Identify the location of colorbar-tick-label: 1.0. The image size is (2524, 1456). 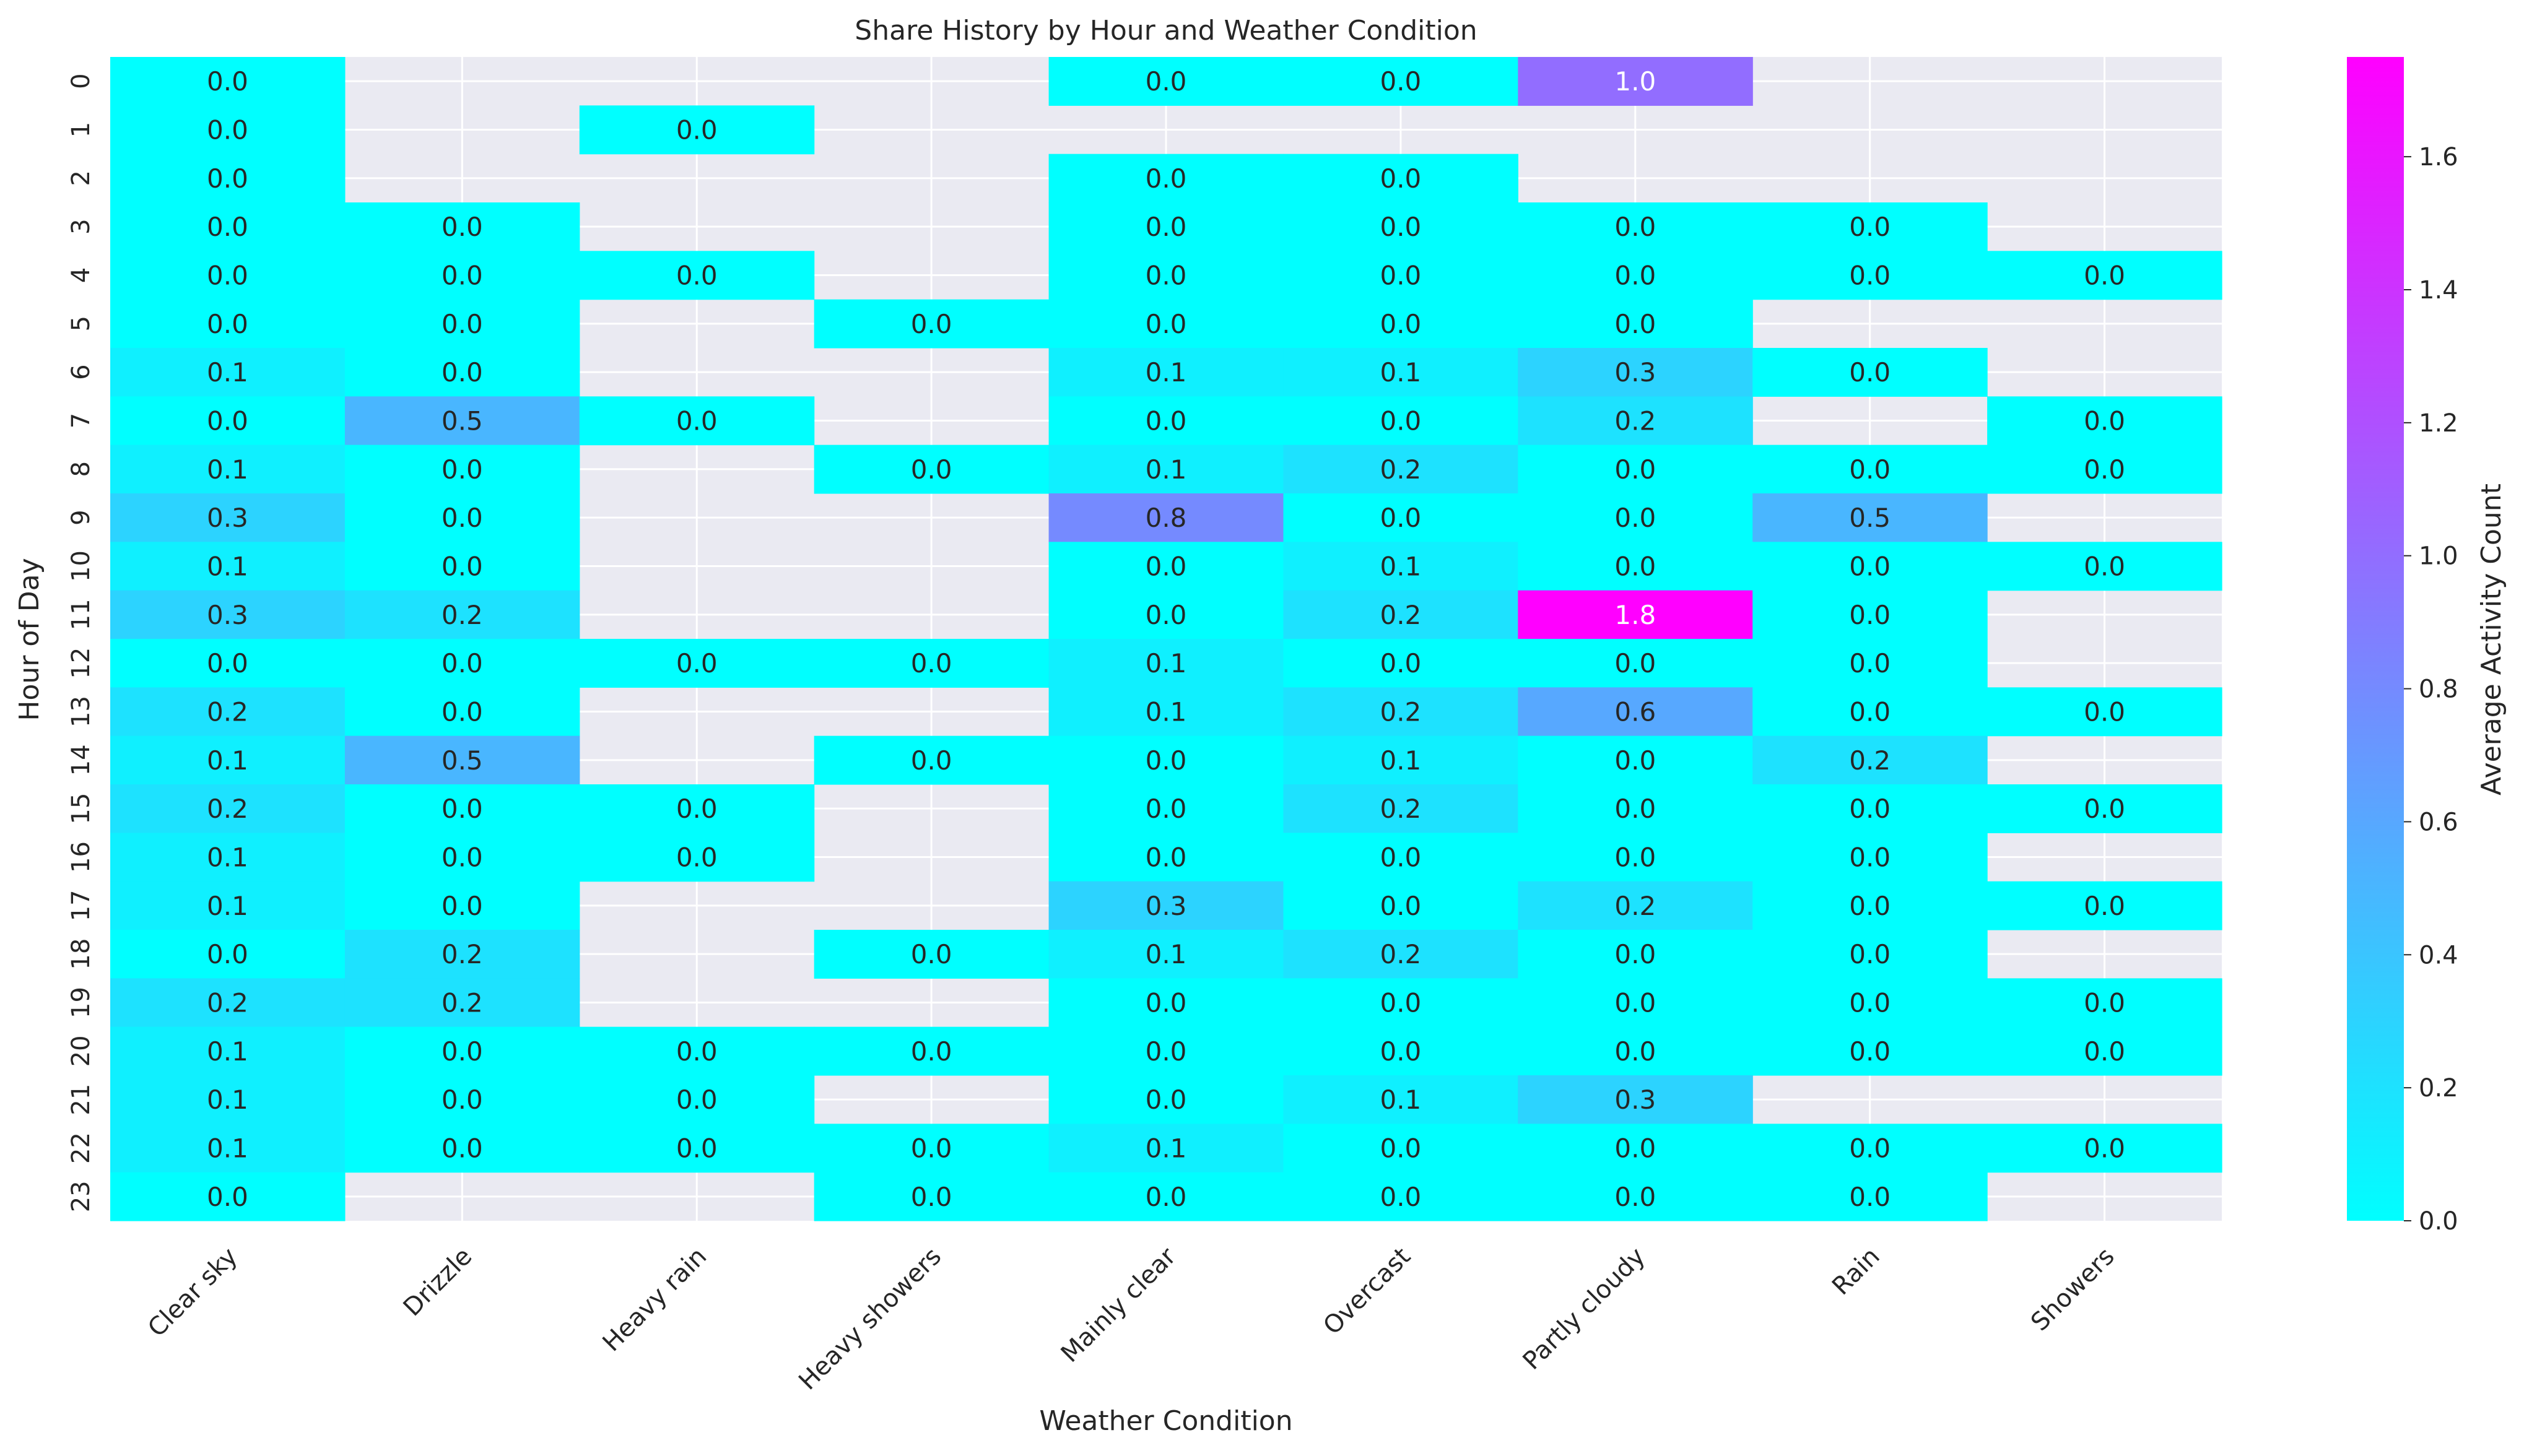
(2439, 556).